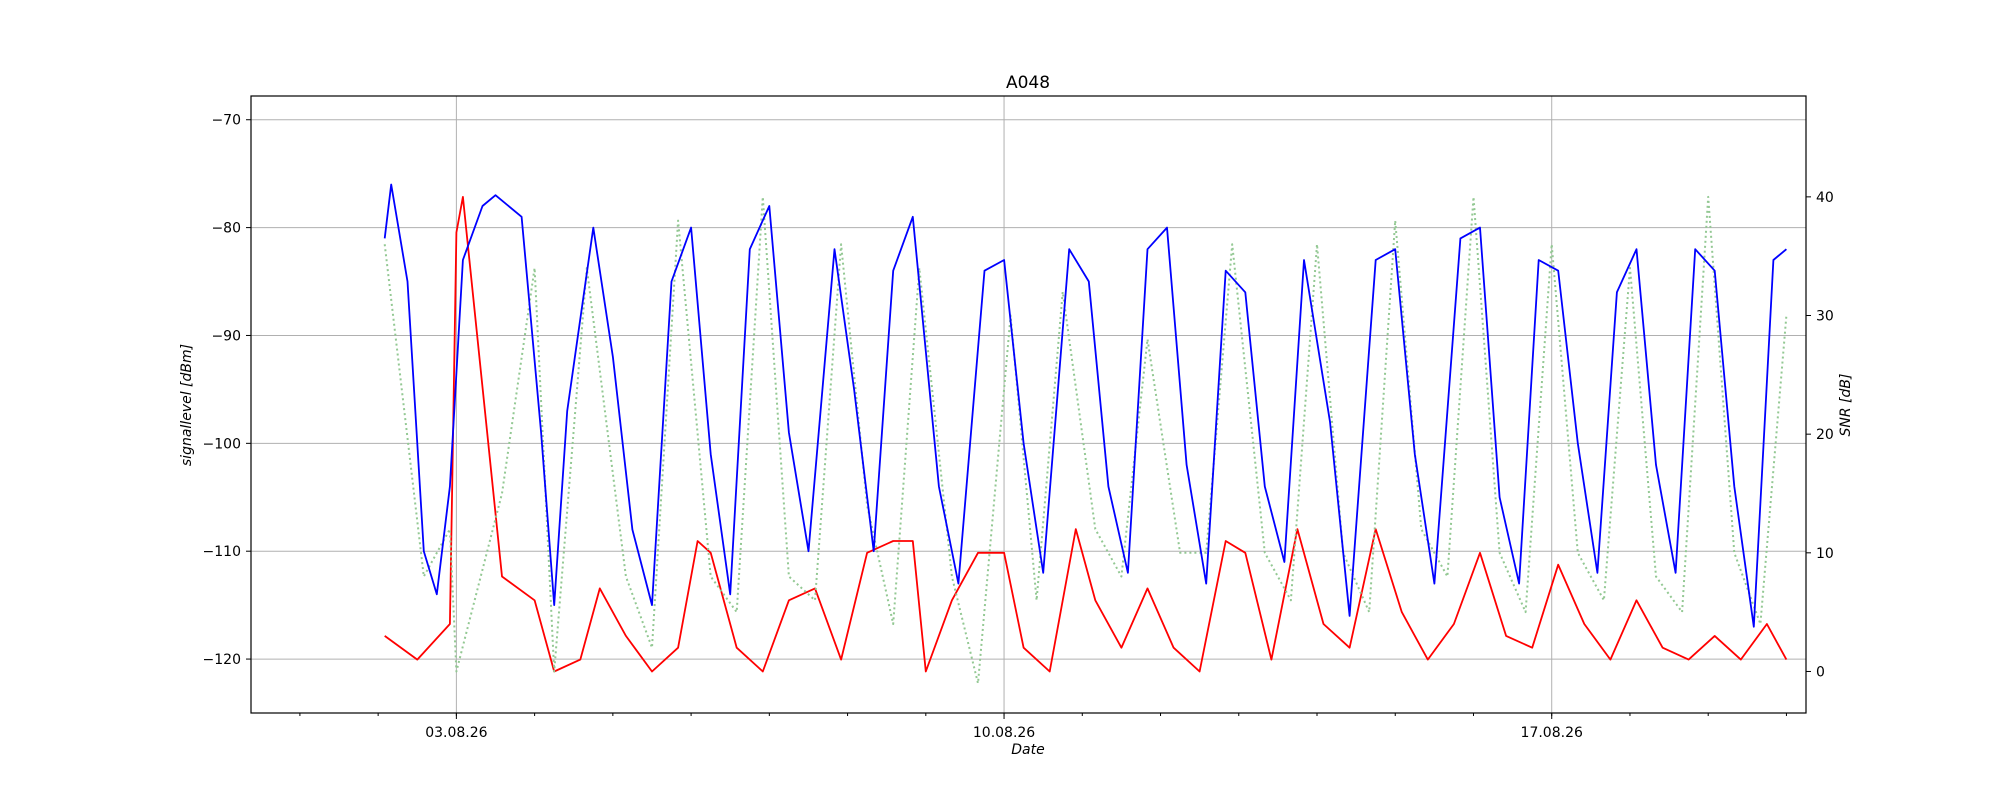  I want to click on y2-tick-label: 10, so click(1825, 554).